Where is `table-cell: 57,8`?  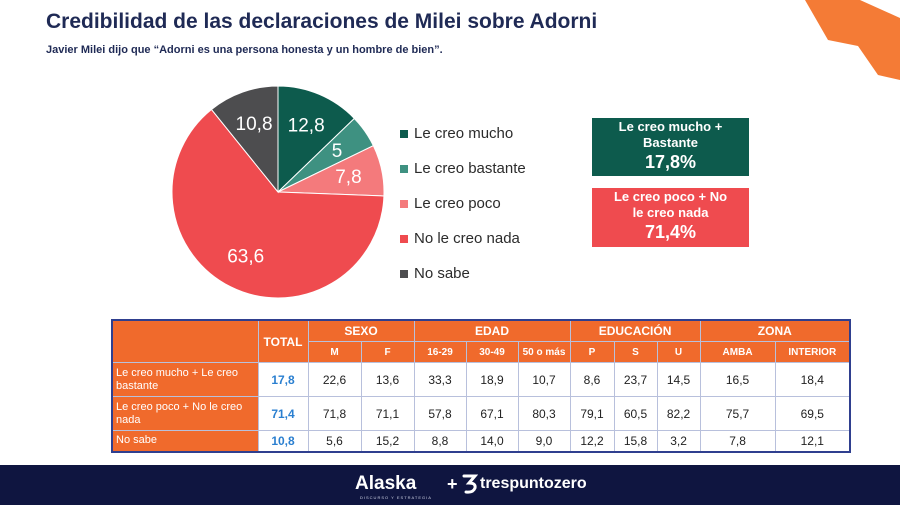 table-cell: 57,8 is located at coordinates (440, 413).